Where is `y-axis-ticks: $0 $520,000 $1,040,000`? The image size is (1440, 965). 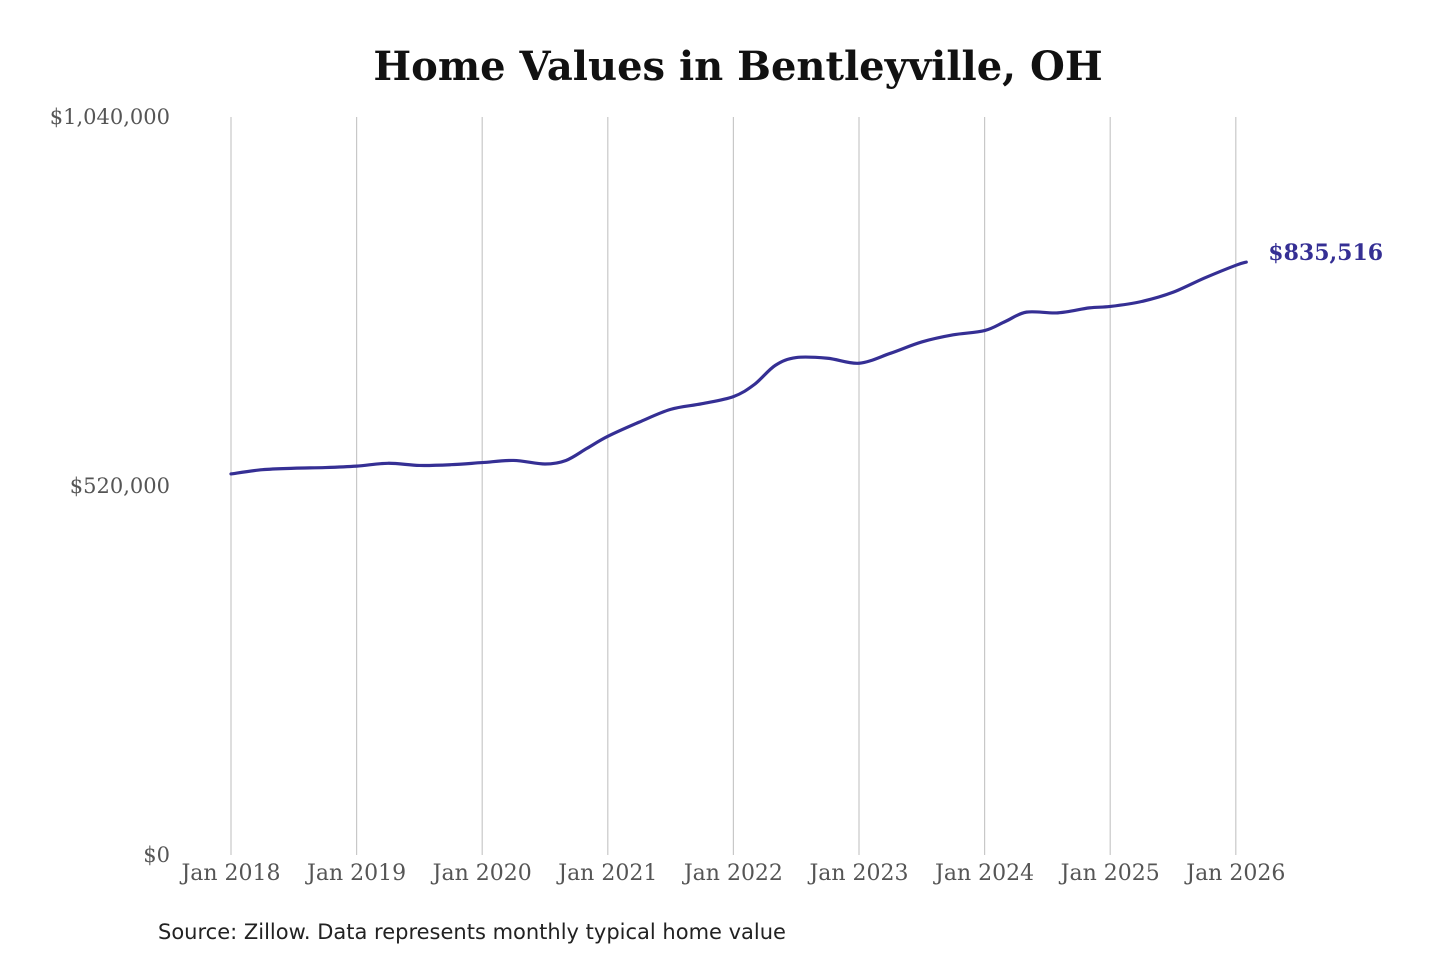 y-axis-ticks: $0 $520,000 $1,040,000 is located at coordinates (110, 486).